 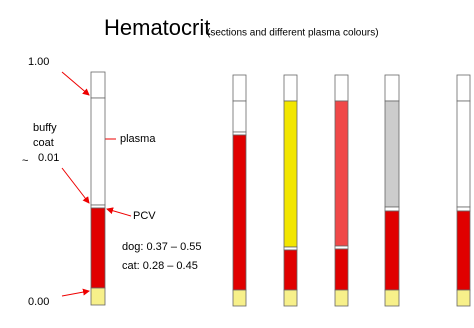 What do you see at coordinates (160, 266) in the screenshot?
I see `label-cat: cat: 0.28 – 0.45` at bounding box center [160, 266].